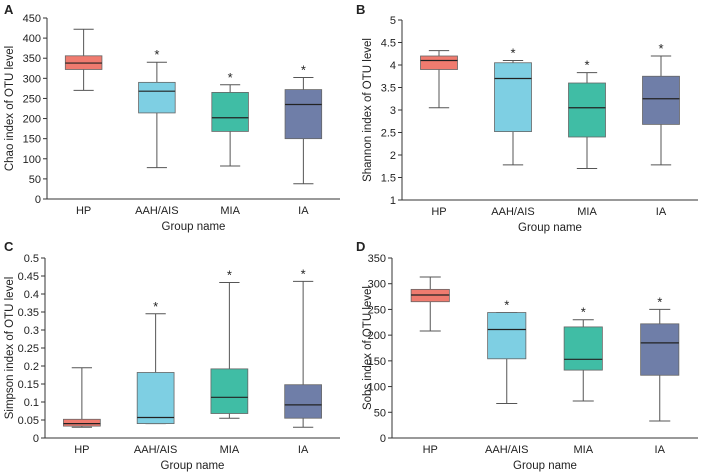 The height and width of the screenshot is (475, 708). What do you see at coordinates (368, 110) in the screenshot?
I see `y-axis-title: Shannon index of OTU level` at bounding box center [368, 110].